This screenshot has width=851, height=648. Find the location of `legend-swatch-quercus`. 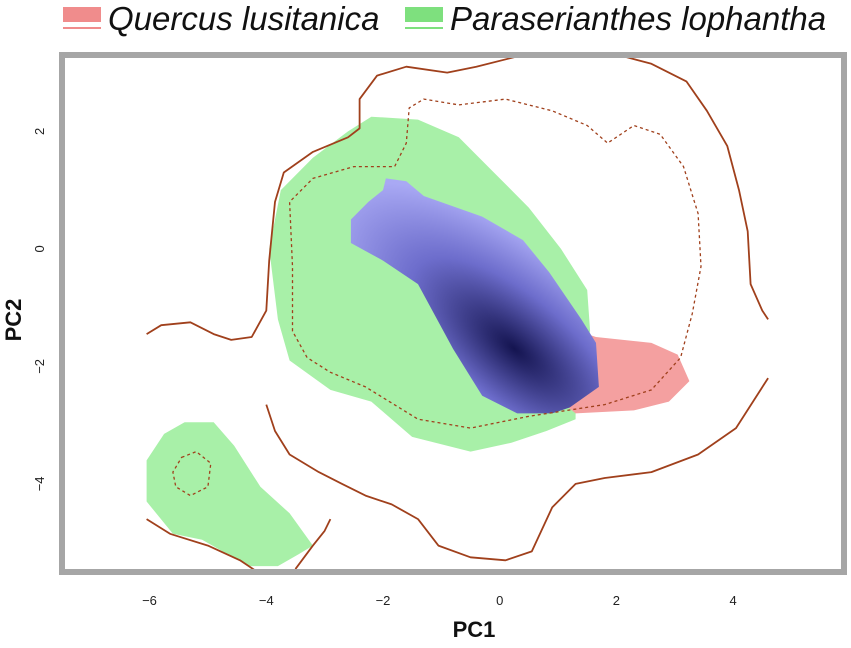

legend-swatch-quercus is located at coordinates (82, 14).